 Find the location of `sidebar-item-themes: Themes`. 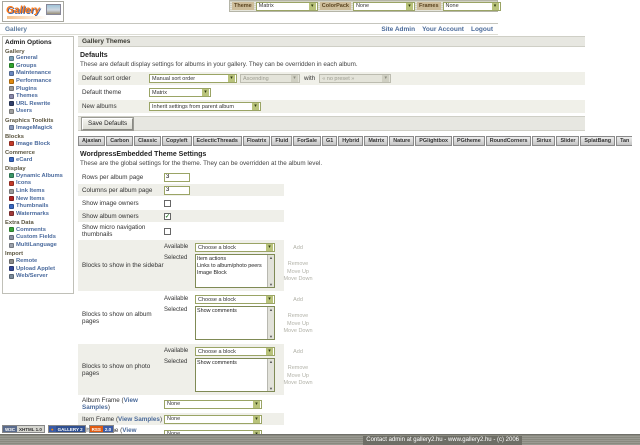

sidebar-item-themes: Themes is located at coordinates (39, 96).